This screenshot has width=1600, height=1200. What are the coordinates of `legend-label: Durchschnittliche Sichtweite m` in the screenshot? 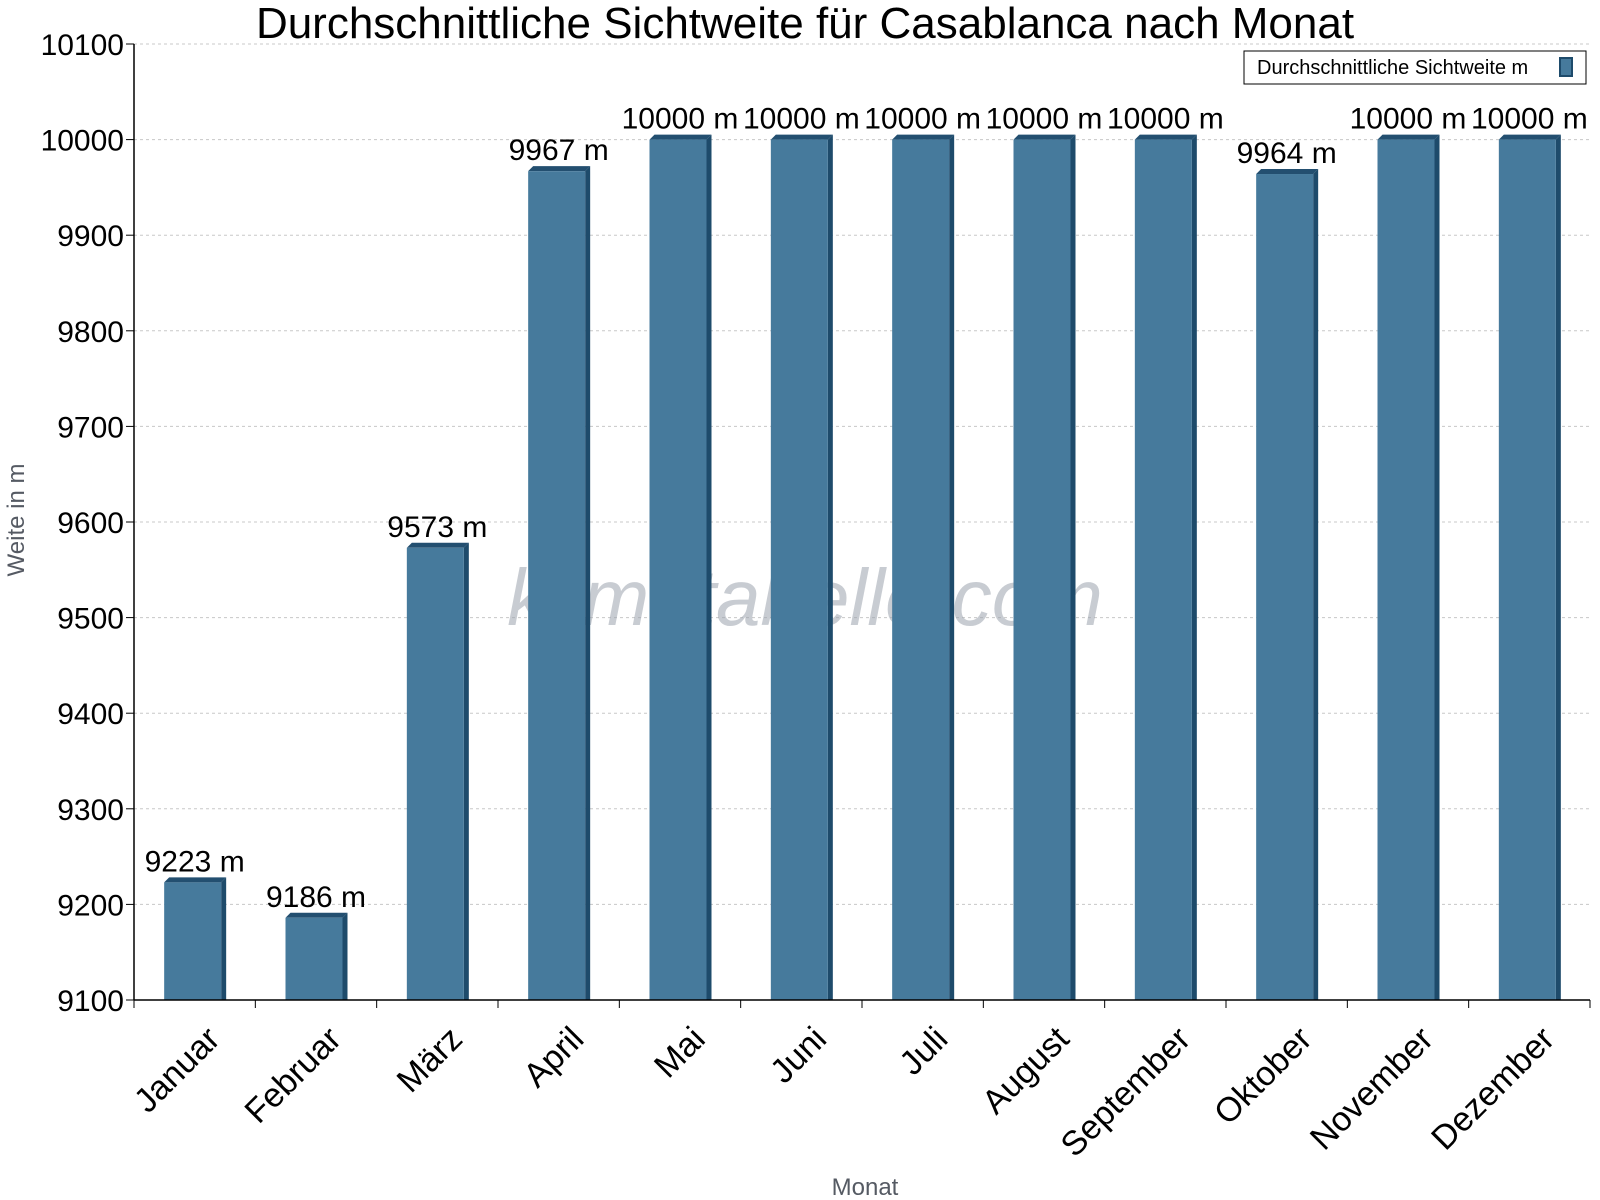 It's located at (1392, 68).